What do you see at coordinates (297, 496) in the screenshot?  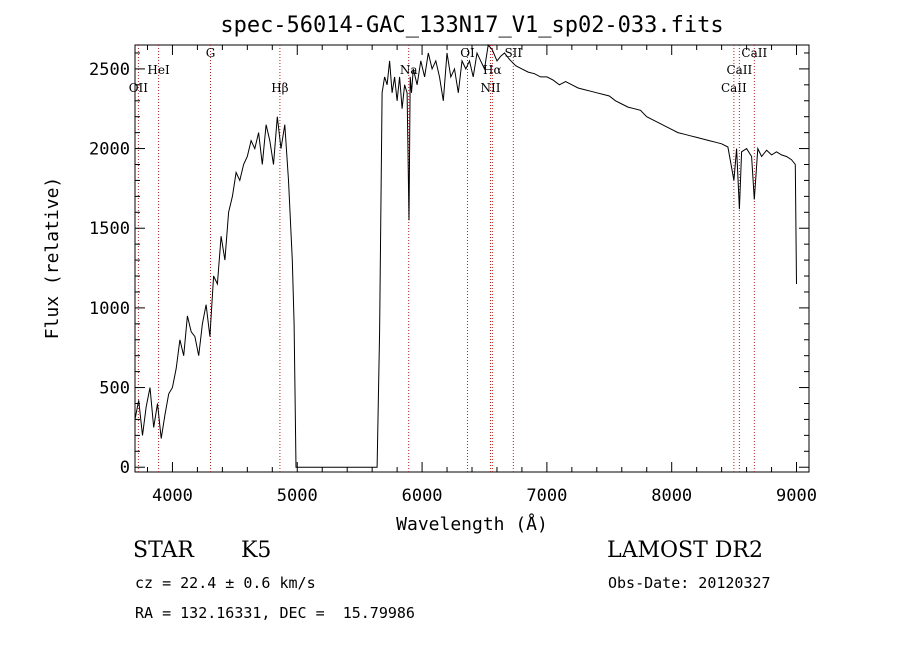 I see `x-tick-label-1: 5000` at bounding box center [297, 496].